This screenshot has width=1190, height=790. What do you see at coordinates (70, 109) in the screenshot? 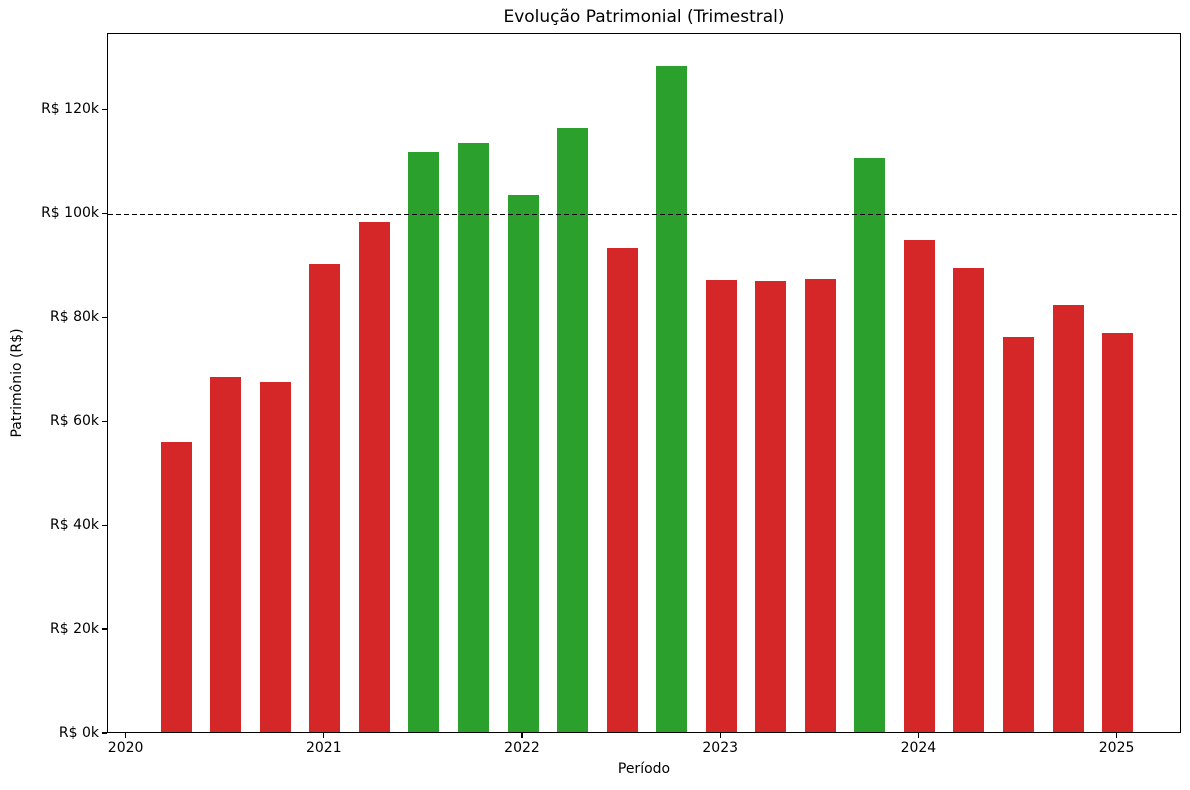
I see `y-tick-label: R$ 120k` at bounding box center [70, 109].